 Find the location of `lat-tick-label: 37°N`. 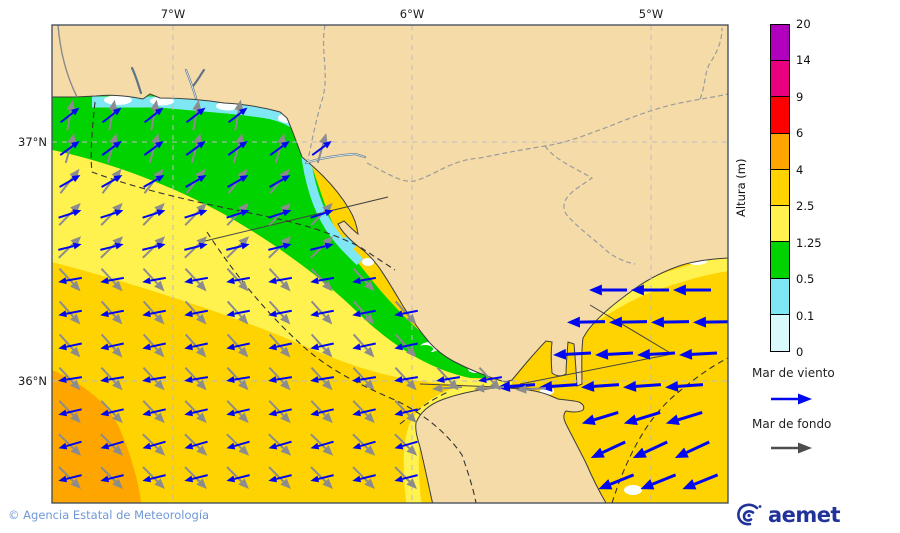

lat-tick-label: 37°N is located at coordinates (32, 142).